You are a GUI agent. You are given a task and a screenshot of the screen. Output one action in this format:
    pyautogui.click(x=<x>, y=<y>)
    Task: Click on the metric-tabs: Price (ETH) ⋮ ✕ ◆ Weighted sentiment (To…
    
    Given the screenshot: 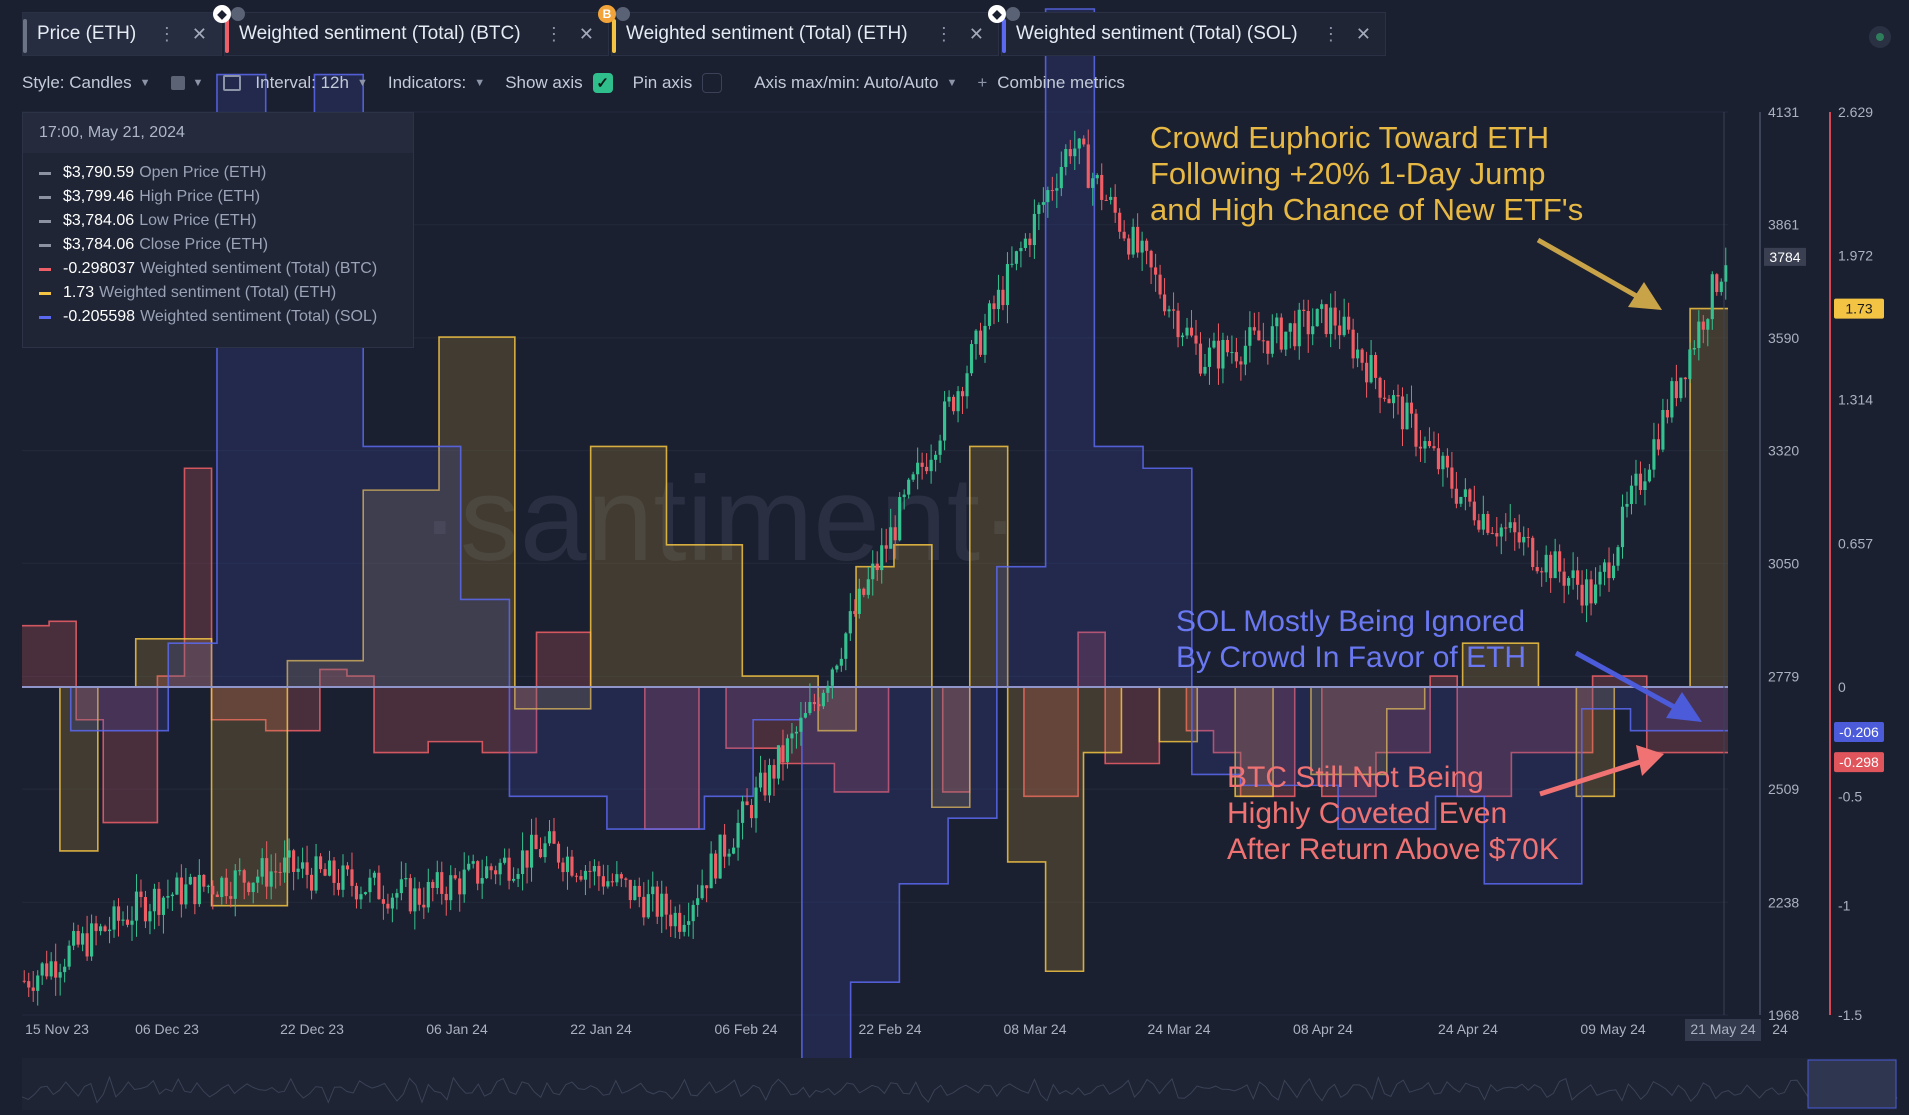 What is the action you would take?
    pyautogui.click(x=705, y=30)
    